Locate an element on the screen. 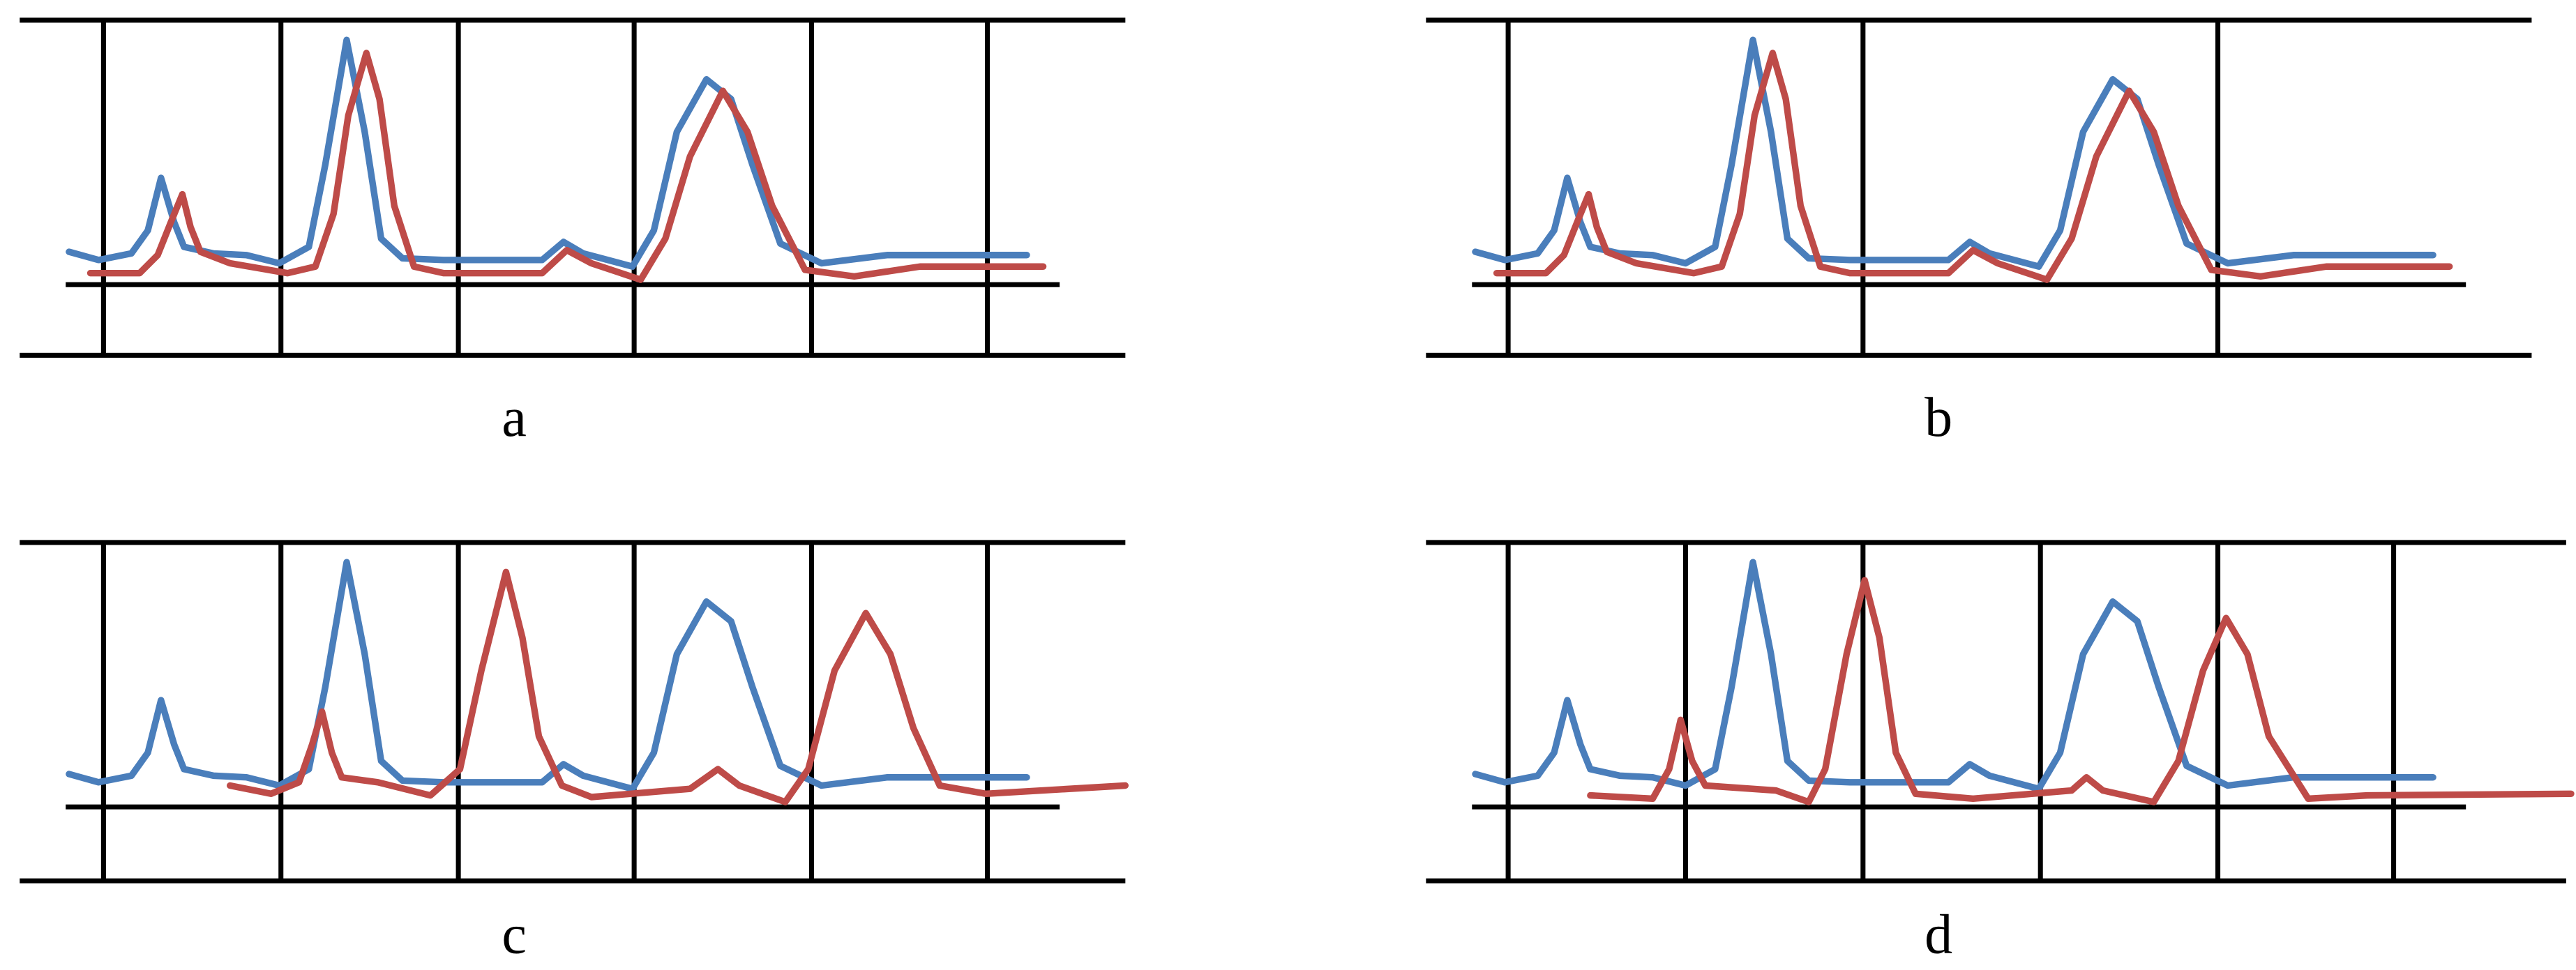 The height and width of the screenshot is (970, 2576). panel-label: b is located at coordinates (1938, 417).